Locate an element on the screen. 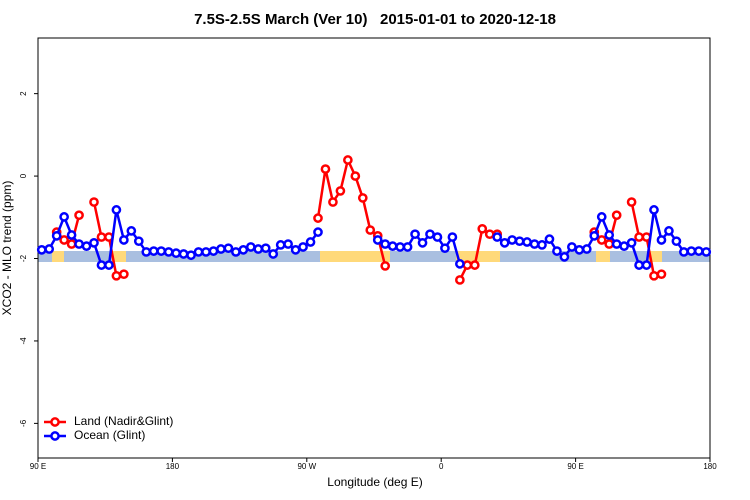 The height and width of the screenshot is (500, 750). y-tick-label: 0 is located at coordinates (23, 175).